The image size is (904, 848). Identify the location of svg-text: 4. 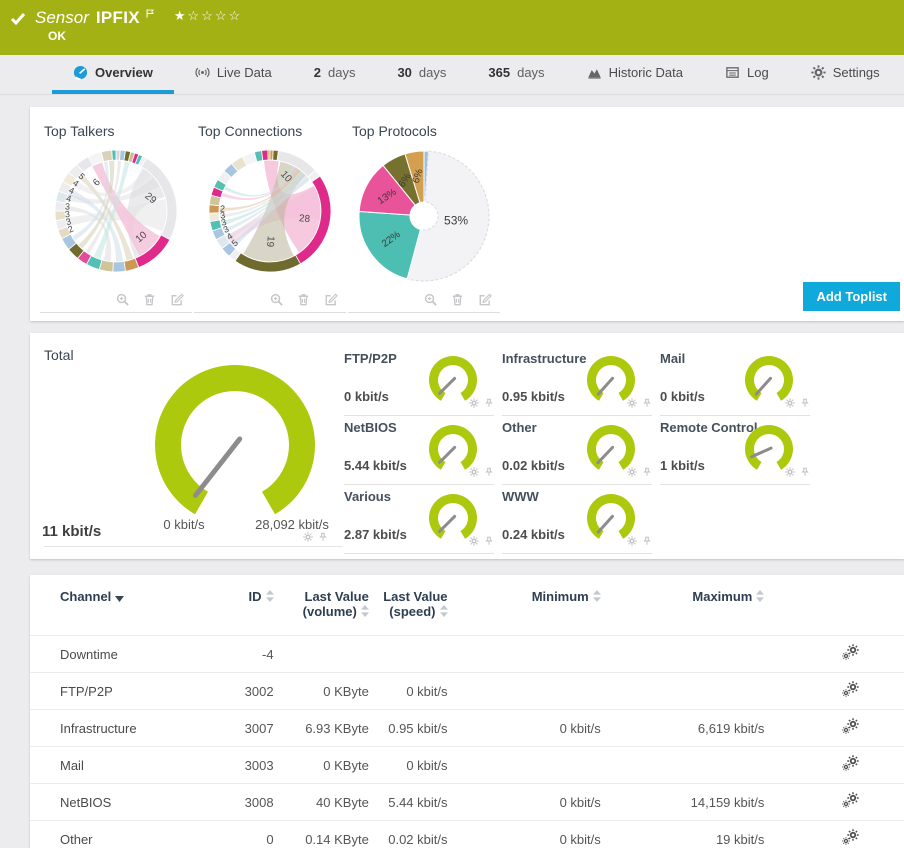
(71, 190).